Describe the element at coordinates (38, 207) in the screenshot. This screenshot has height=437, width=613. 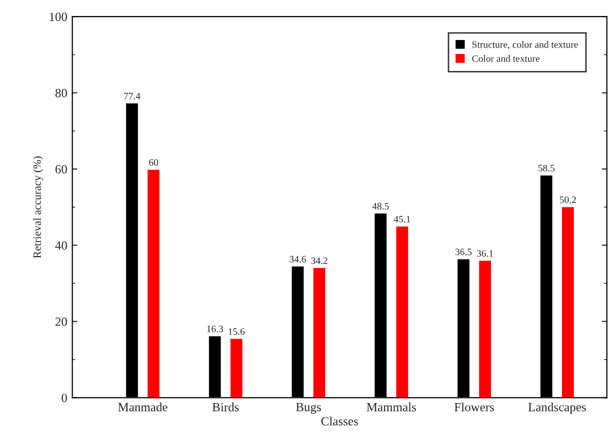
I see `y-axis-title: Retrieval accuracy (%)` at that location.